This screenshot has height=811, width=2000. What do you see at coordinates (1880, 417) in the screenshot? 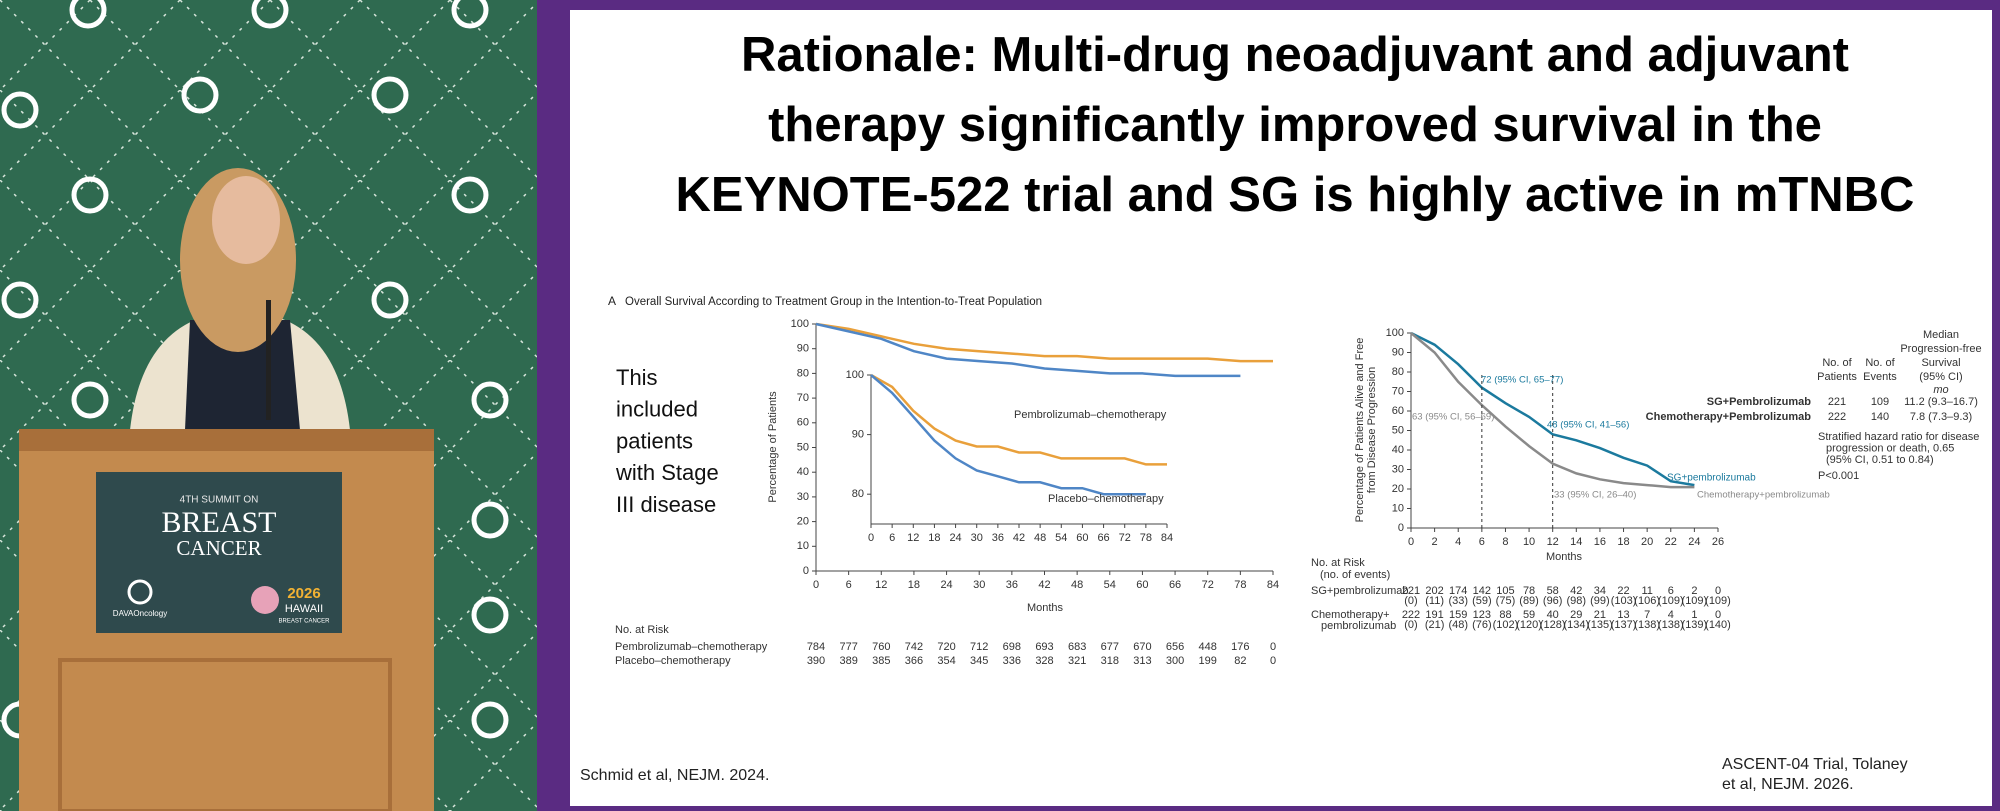
I see `table-cell: 140` at bounding box center [1880, 417].